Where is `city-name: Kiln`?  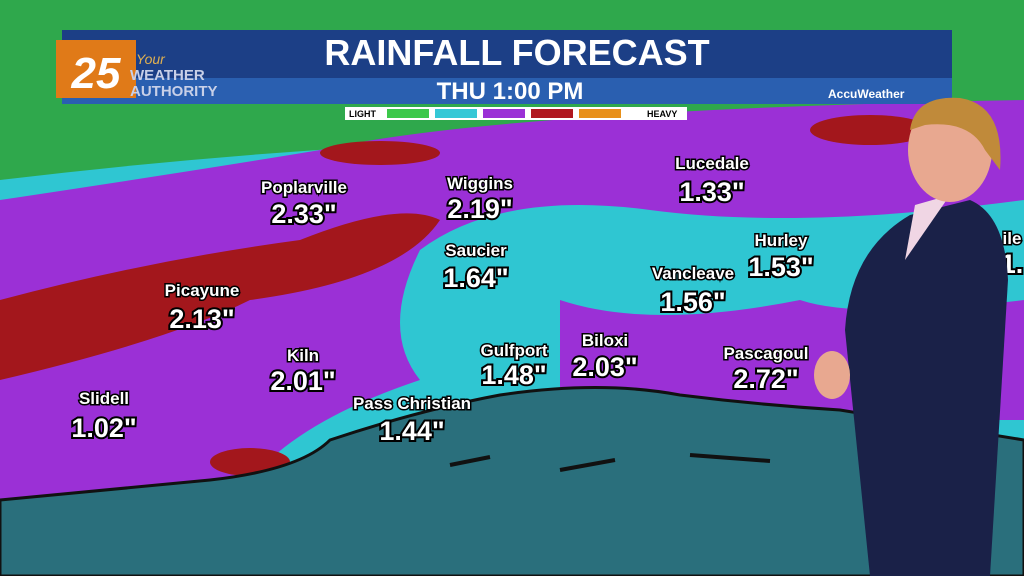
city-name: Kiln is located at coordinates (303, 355).